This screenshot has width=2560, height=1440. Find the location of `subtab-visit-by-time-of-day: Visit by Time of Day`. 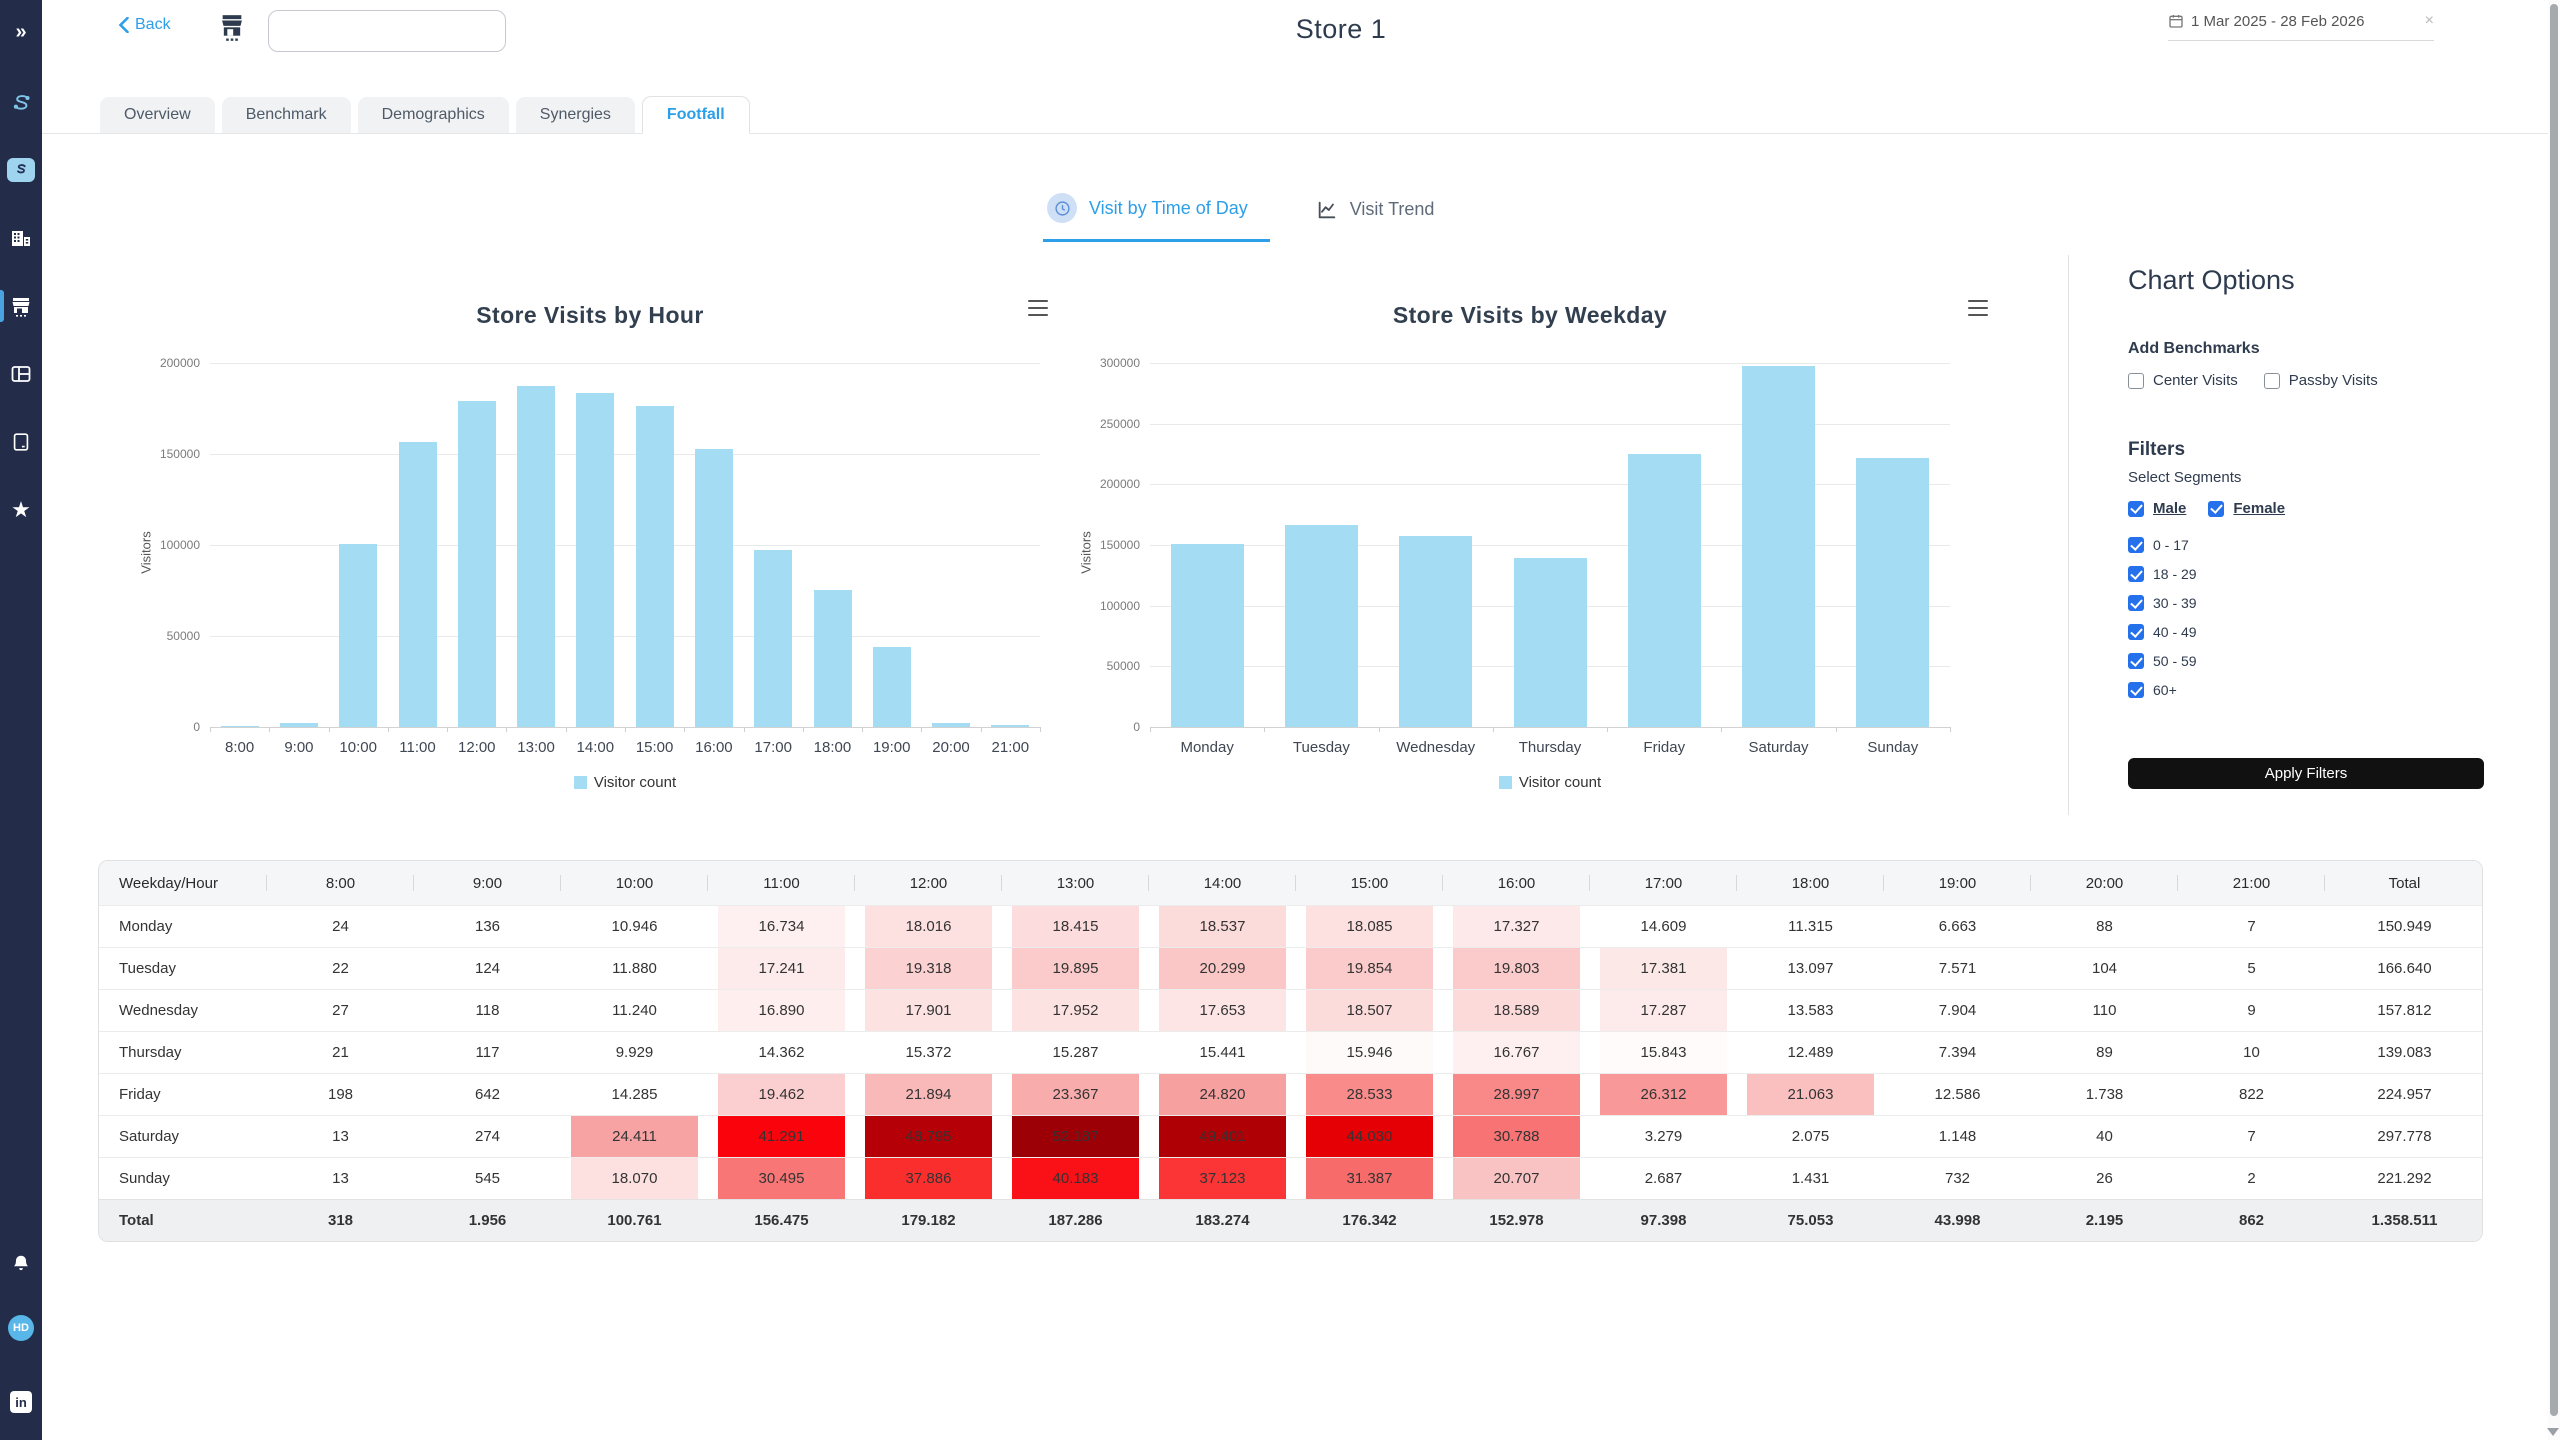

subtab-visit-by-time-of-day: Visit by Time of Day is located at coordinates (1156, 213).